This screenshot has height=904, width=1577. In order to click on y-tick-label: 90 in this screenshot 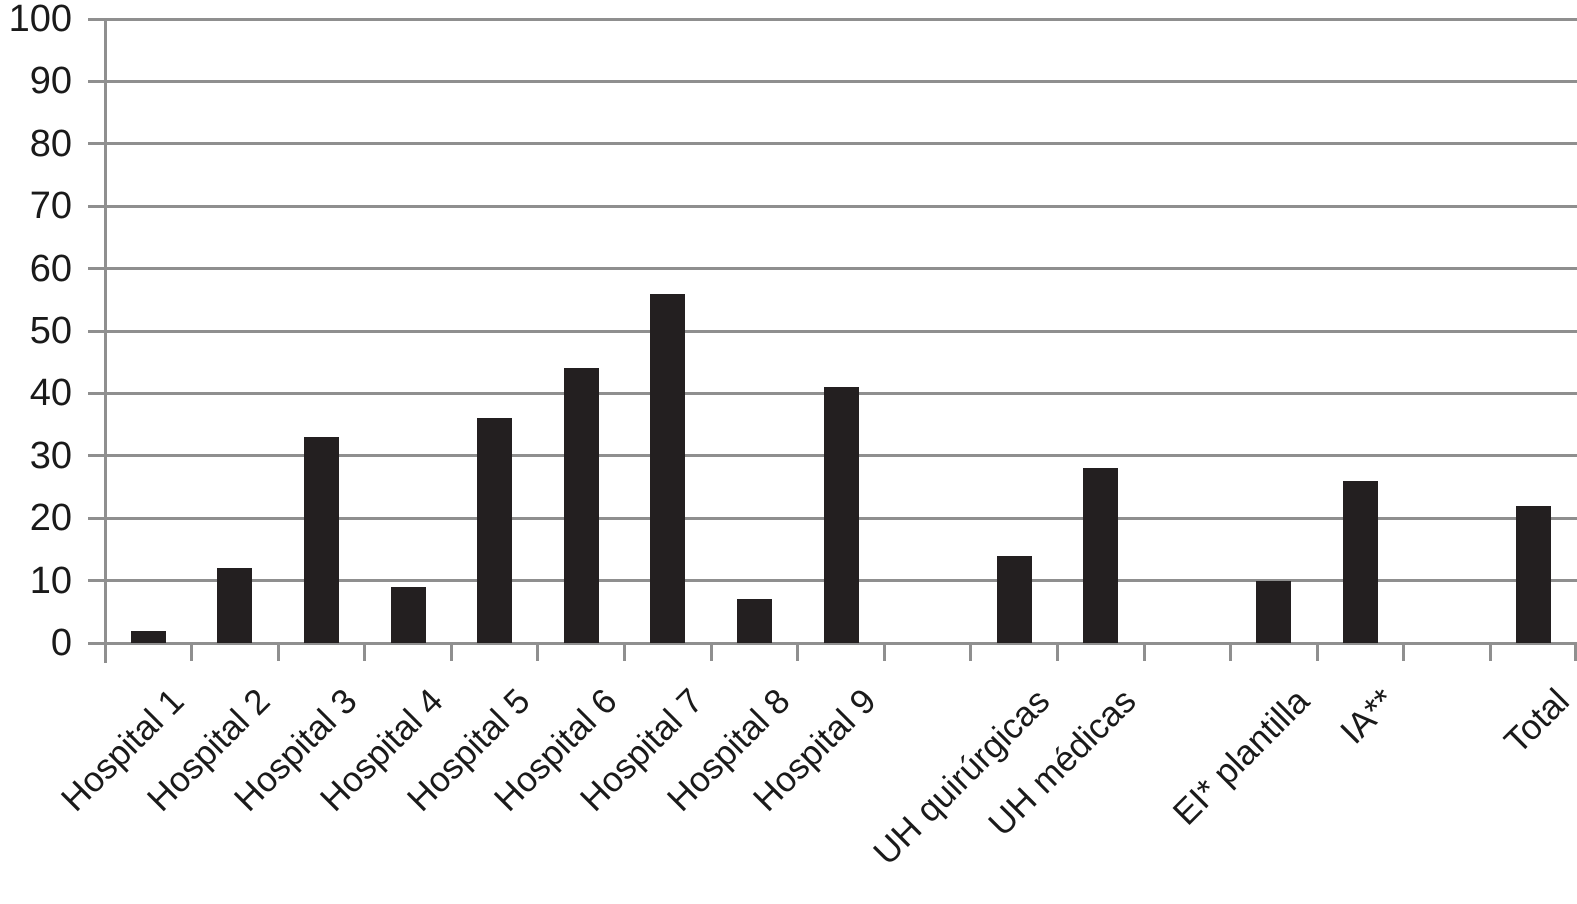, I will do `click(50, 81)`.